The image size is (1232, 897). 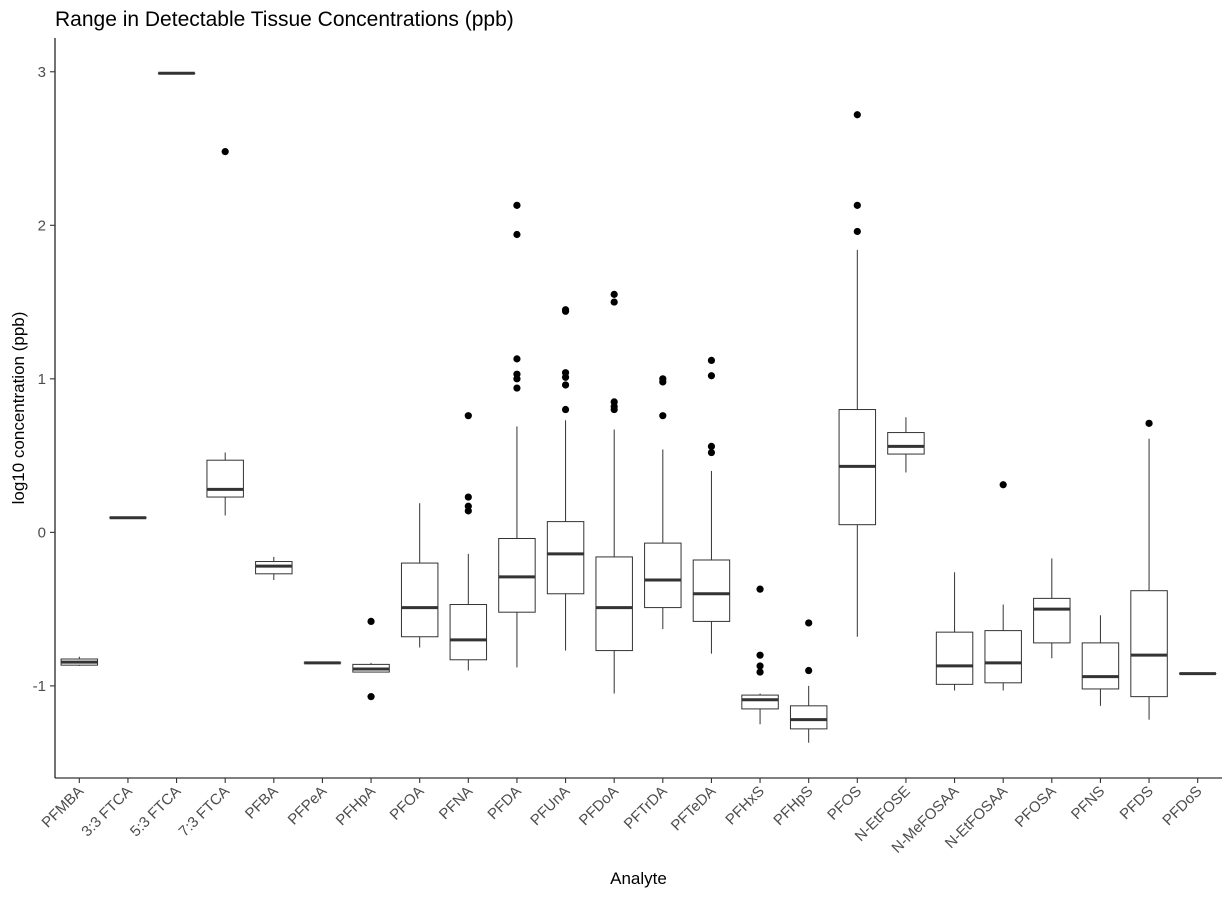 What do you see at coordinates (42, 379) in the screenshot?
I see `y-tick-label: 1` at bounding box center [42, 379].